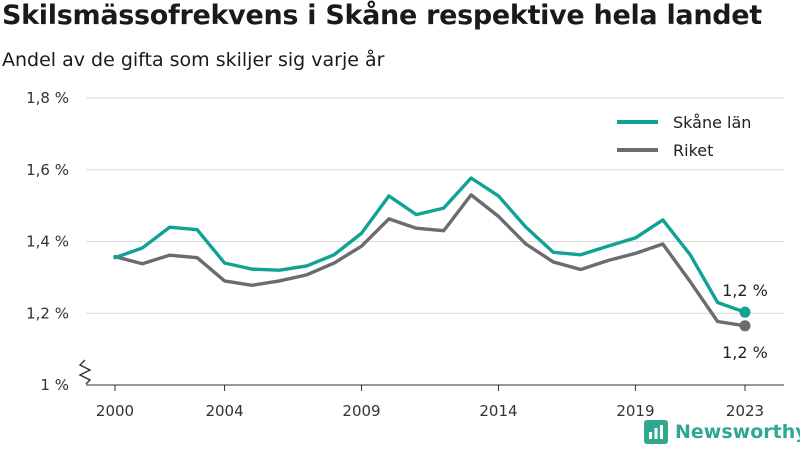 Image resolution: width=800 pixels, height=450 pixels. Describe the element at coordinates (737, 432) in the screenshot. I see `brand-name: Newsworthy` at that location.